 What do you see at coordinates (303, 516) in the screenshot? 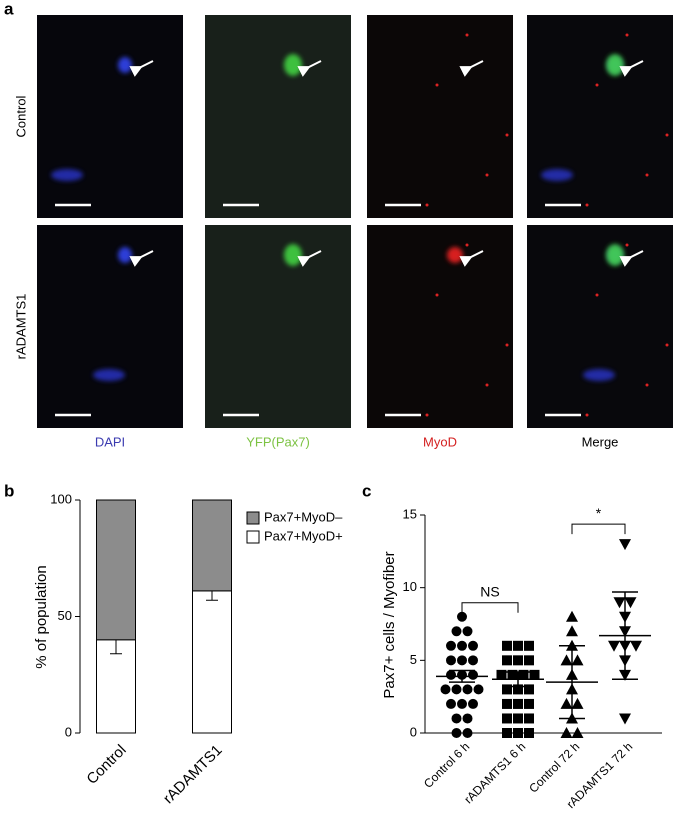
I see `legend-label: Pax7+MyoD–` at bounding box center [303, 516].